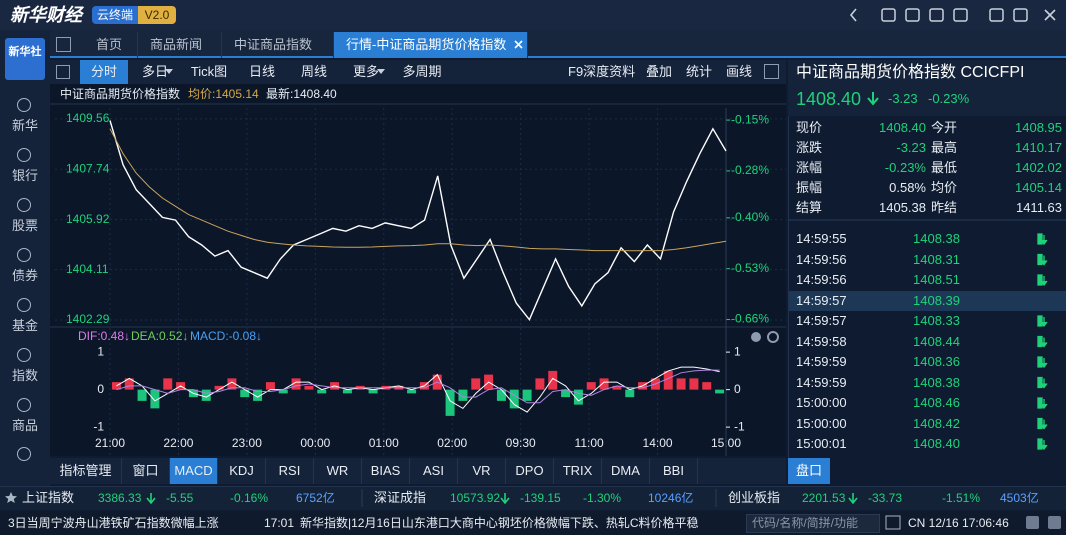 Image resolution: width=1066 pixels, height=535 pixels. What do you see at coordinates (805, 523) in the screenshot?
I see `search-placeholder: 代码/名称/简拼/功能` at bounding box center [805, 523].